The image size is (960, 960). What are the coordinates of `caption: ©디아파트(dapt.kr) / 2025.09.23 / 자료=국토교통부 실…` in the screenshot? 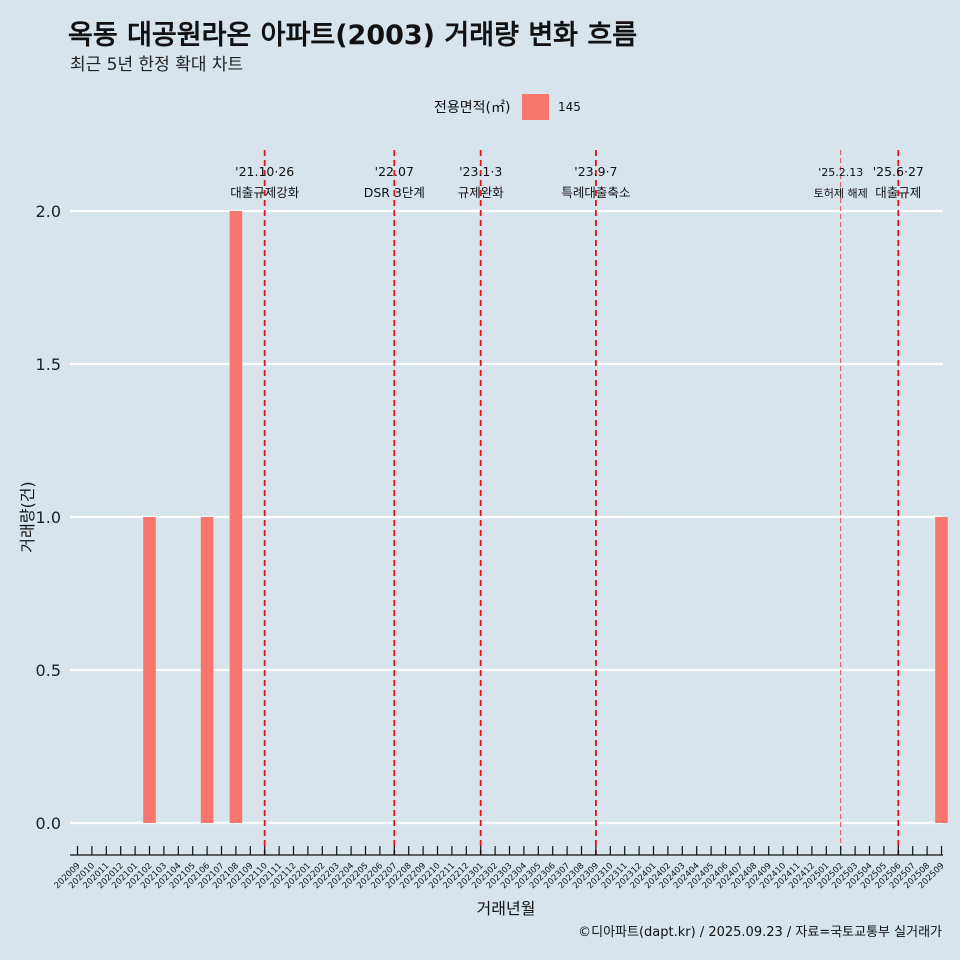 It's located at (760, 932).